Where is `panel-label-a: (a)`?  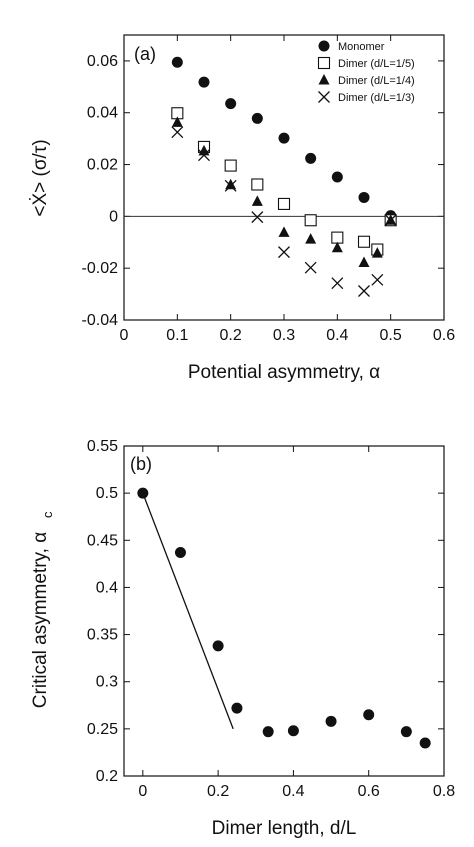 panel-label-a: (a) is located at coordinates (145, 54).